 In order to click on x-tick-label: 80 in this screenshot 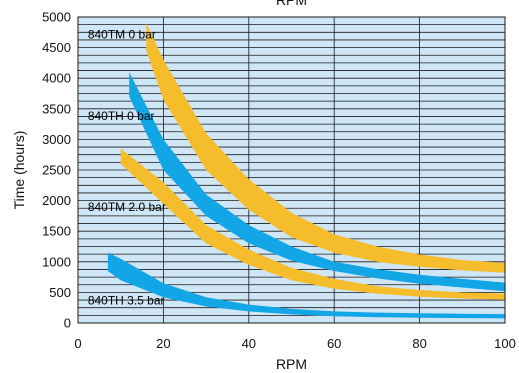, I will do `click(419, 343)`.